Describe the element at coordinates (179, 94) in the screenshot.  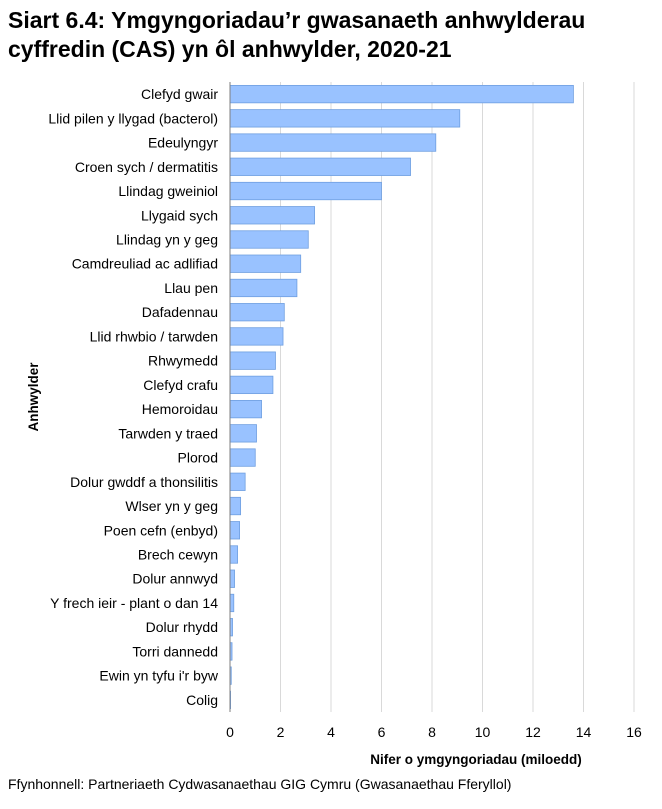
I see `category-label: Clefyd gwair` at that location.